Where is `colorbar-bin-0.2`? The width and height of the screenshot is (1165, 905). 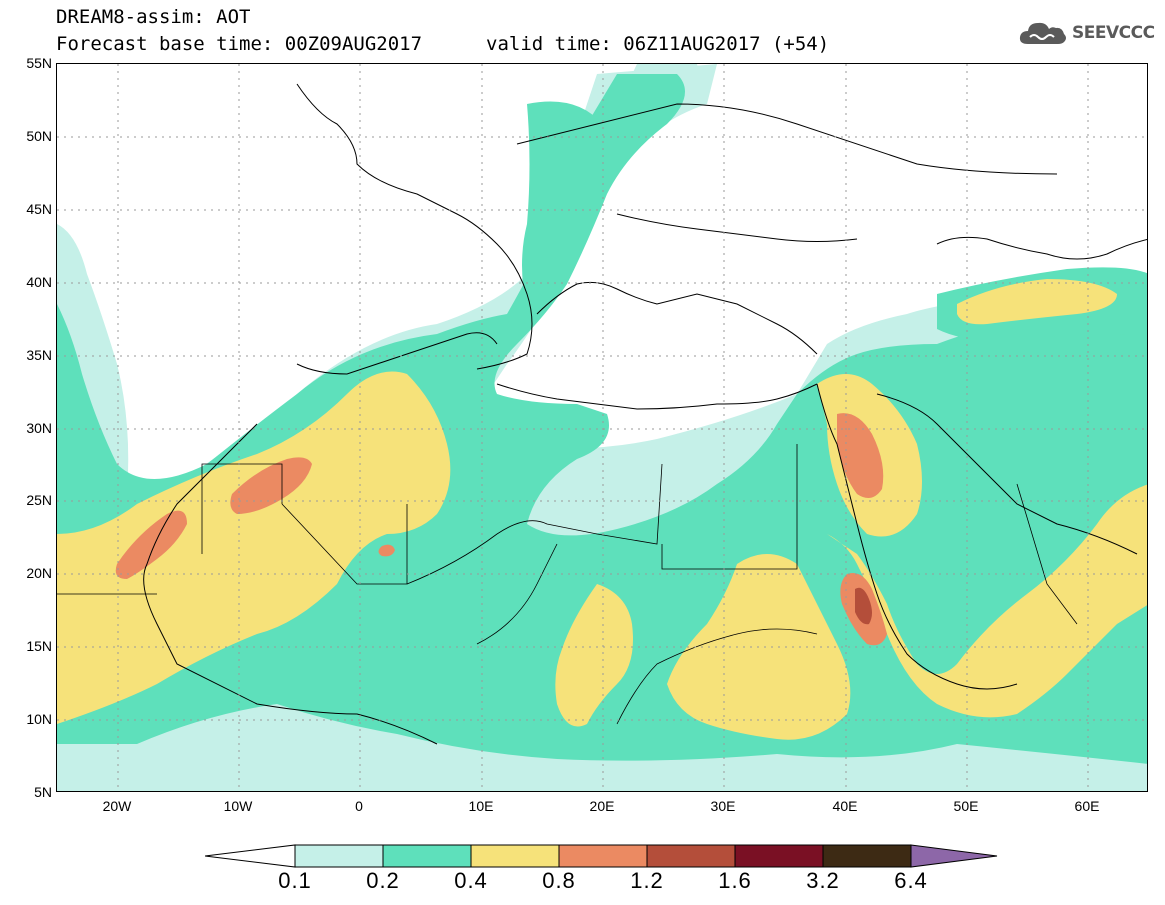 colorbar-bin-0.2 is located at coordinates (427, 856).